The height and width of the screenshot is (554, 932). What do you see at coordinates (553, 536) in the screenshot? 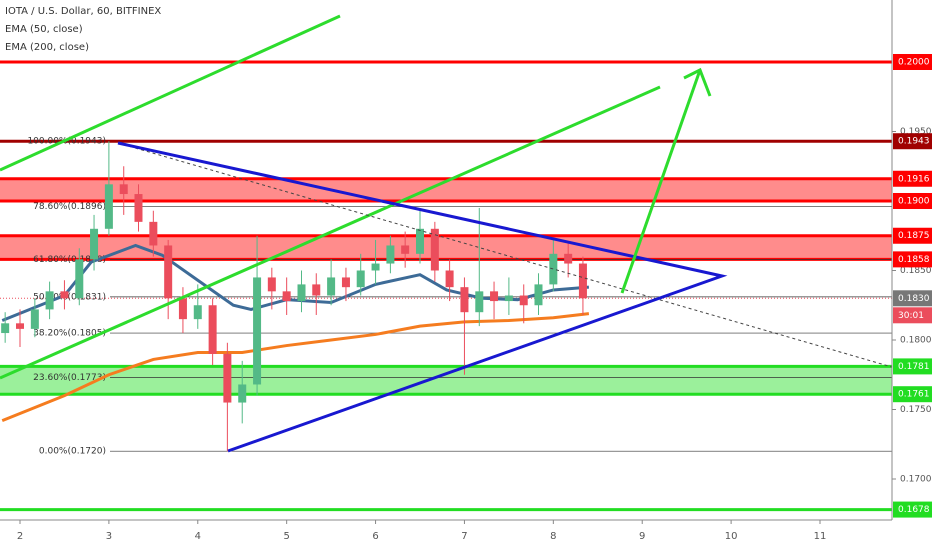
I see `x-tick-label: 8` at bounding box center [553, 536].